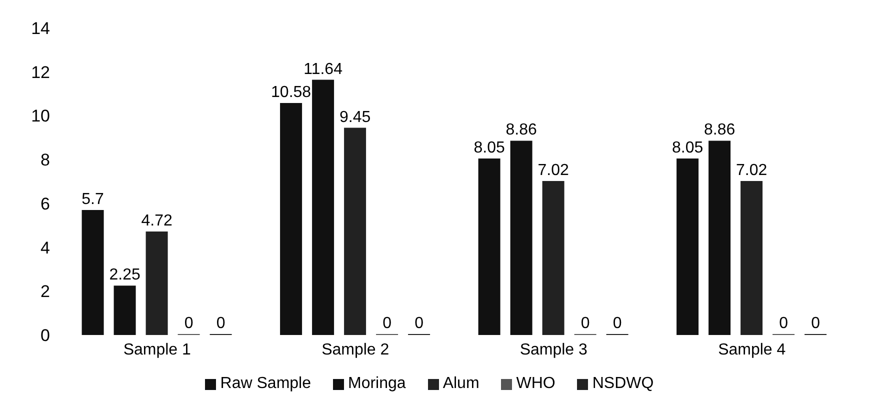 The width and height of the screenshot is (879, 406). I want to click on x-tick-label: Sample 1, so click(157, 349).